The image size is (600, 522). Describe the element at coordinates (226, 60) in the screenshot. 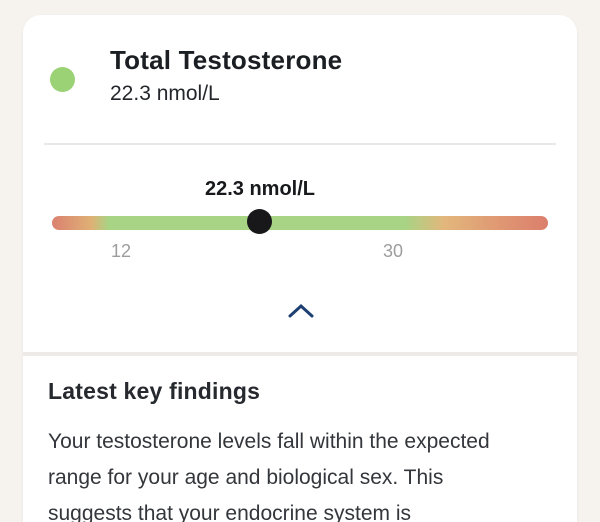

I see `biomarker-title: Total Testosterone` at that location.